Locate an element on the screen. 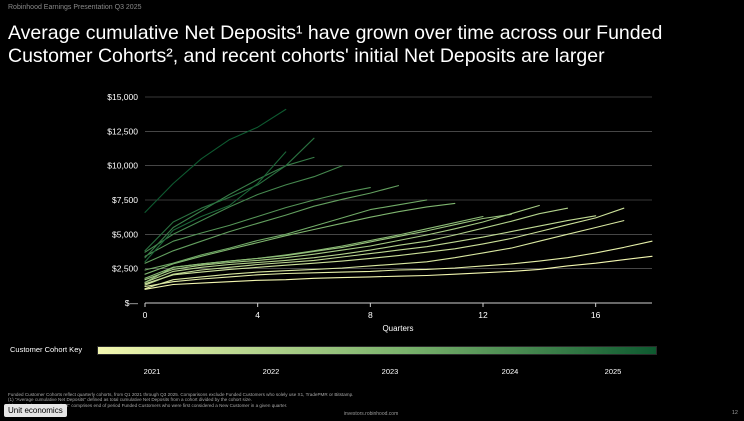  key-year-2023: 2023 is located at coordinates (390, 371).